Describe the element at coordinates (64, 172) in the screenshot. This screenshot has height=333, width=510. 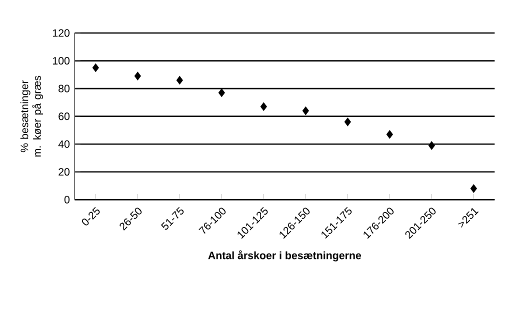
I see `y-tick-label: 20` at that location.